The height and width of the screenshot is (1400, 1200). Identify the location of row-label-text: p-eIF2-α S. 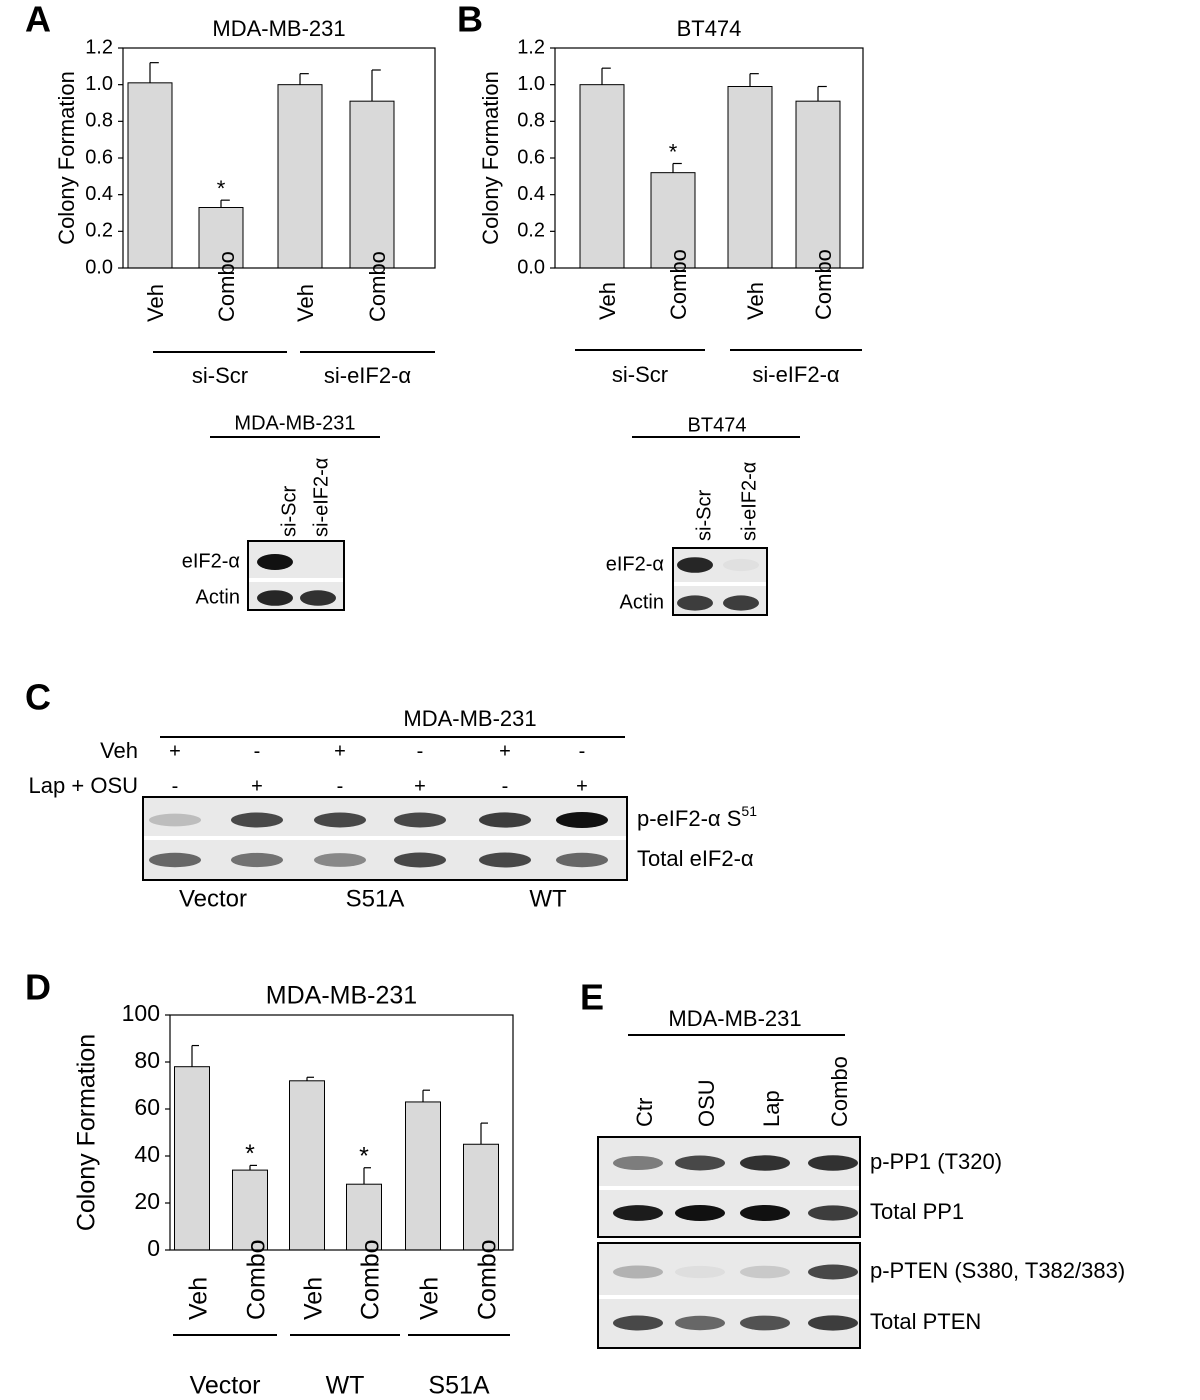
(689, 818).